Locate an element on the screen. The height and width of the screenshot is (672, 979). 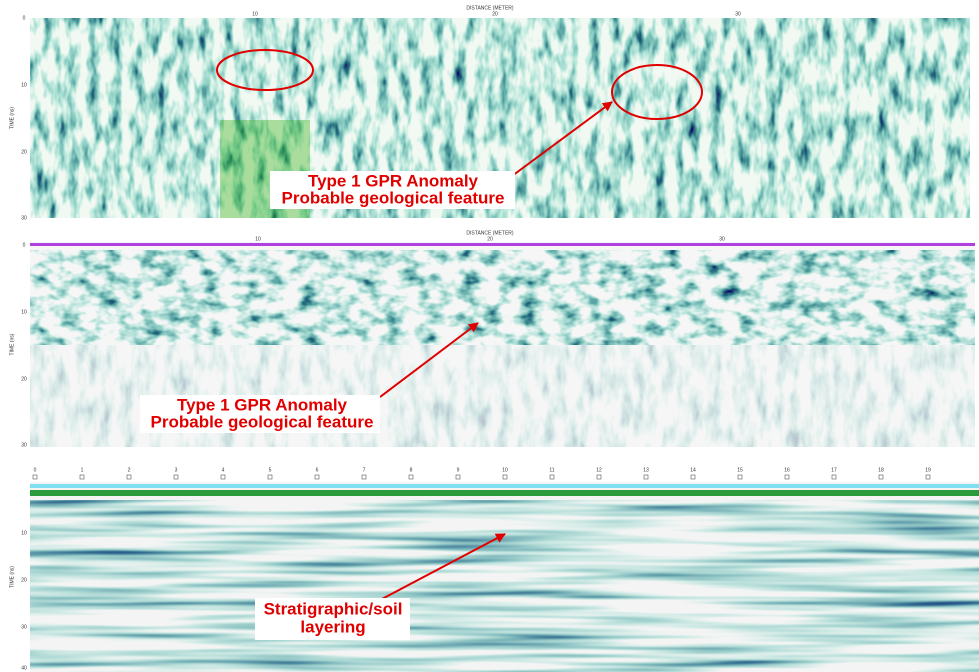
x-tick-label: 19 is located at coordinates (928, 470).